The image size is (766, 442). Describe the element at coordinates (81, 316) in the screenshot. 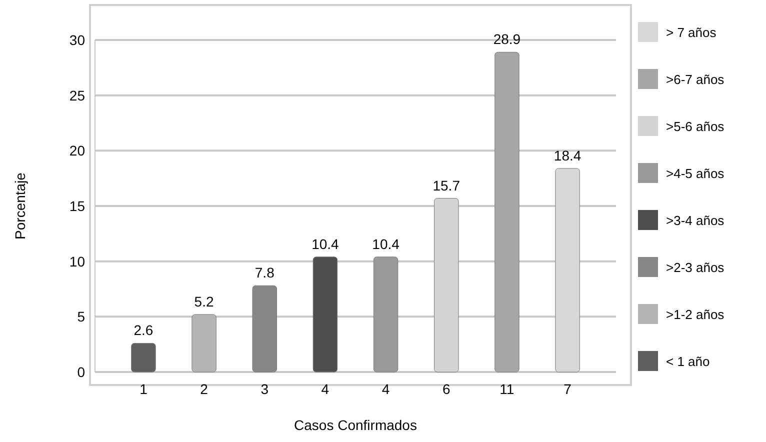

I see `y-tick-label: 5` at that location.